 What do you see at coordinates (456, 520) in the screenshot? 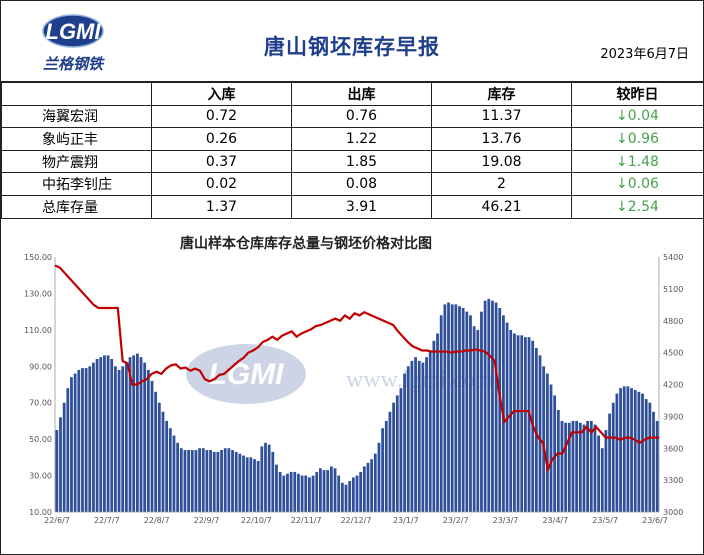
I see `x-axis-tick-label: 23/2/7` at bounding box center [456, 520].